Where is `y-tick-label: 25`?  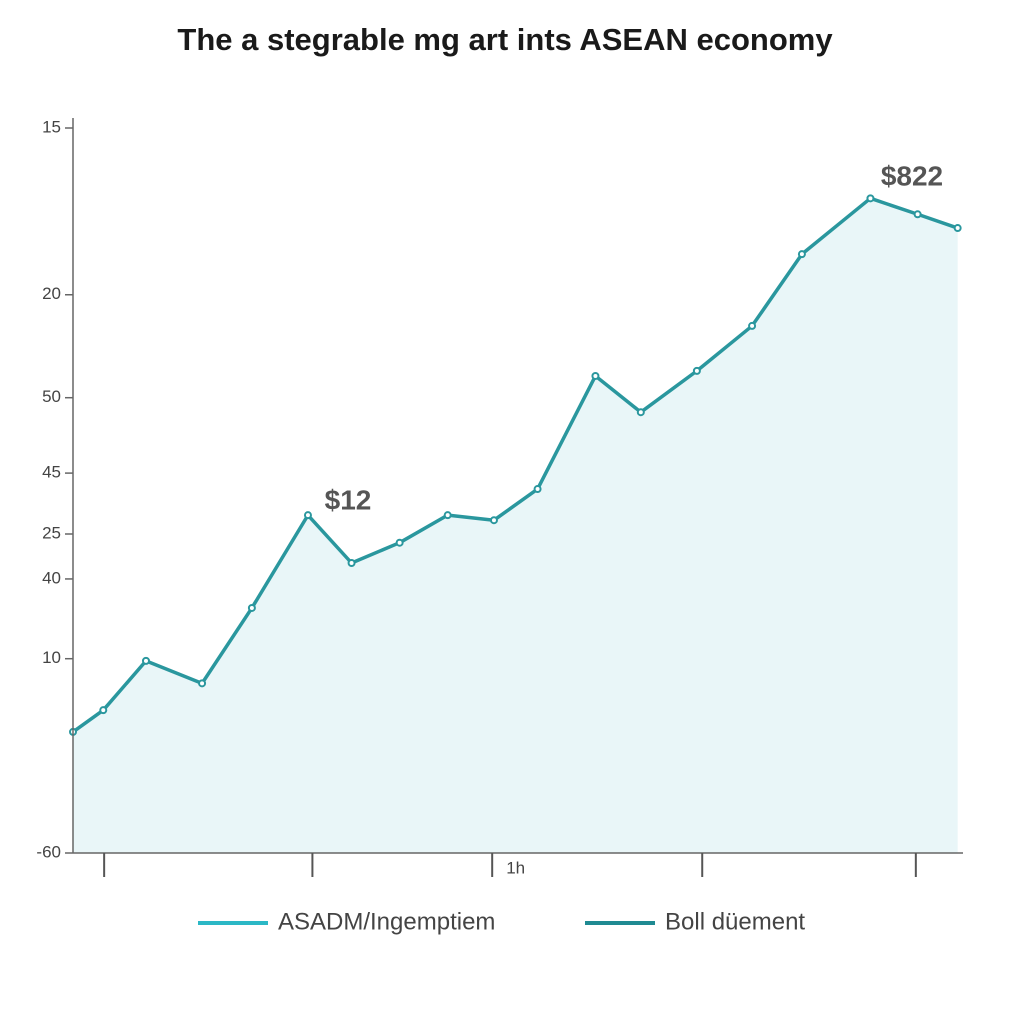 y-tick-label: 25 is located at coordinates (51, 532).